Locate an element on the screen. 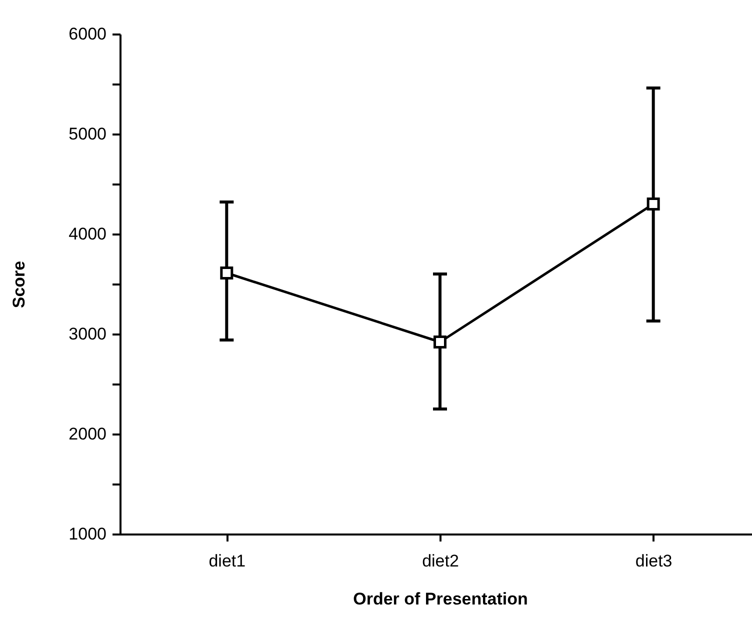 This screenshot has width=752, height=620. x-tick-label: diet1 is located at coordinates (227, 561).